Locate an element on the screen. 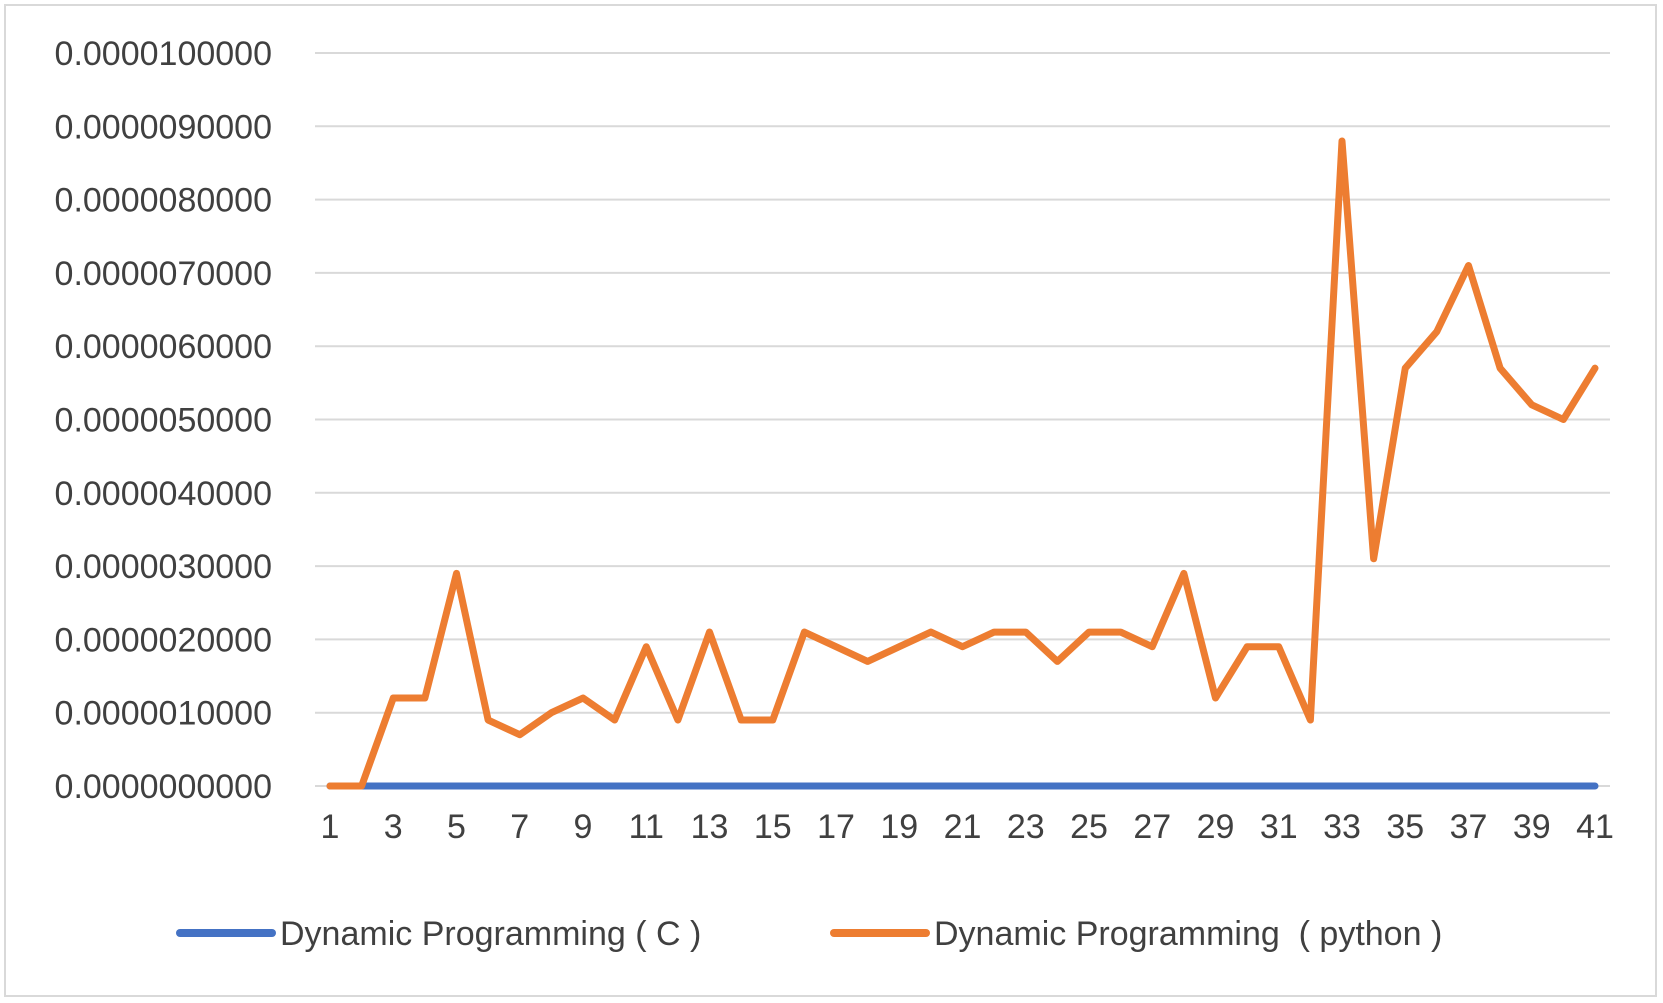 The height and width of the screenshot is (1003, 1663). x-tick-label: 29 is located at coordinates (1216, 827).